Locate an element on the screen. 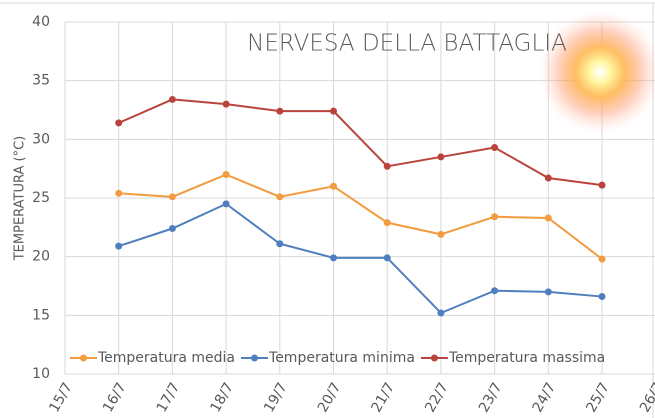 This screenshot has height=418, width=655. chart-title: NERVESA DELLA BATTAGLIA is located at coordinates (407, 44).